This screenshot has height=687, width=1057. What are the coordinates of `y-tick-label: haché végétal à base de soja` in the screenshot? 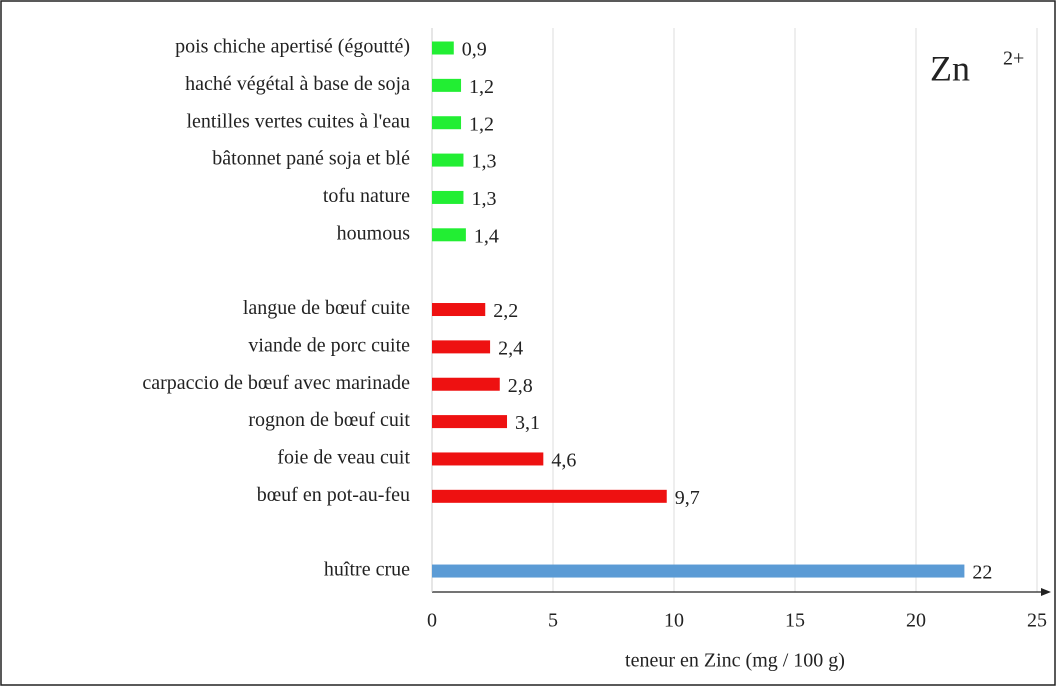 It's located at (297, 84).